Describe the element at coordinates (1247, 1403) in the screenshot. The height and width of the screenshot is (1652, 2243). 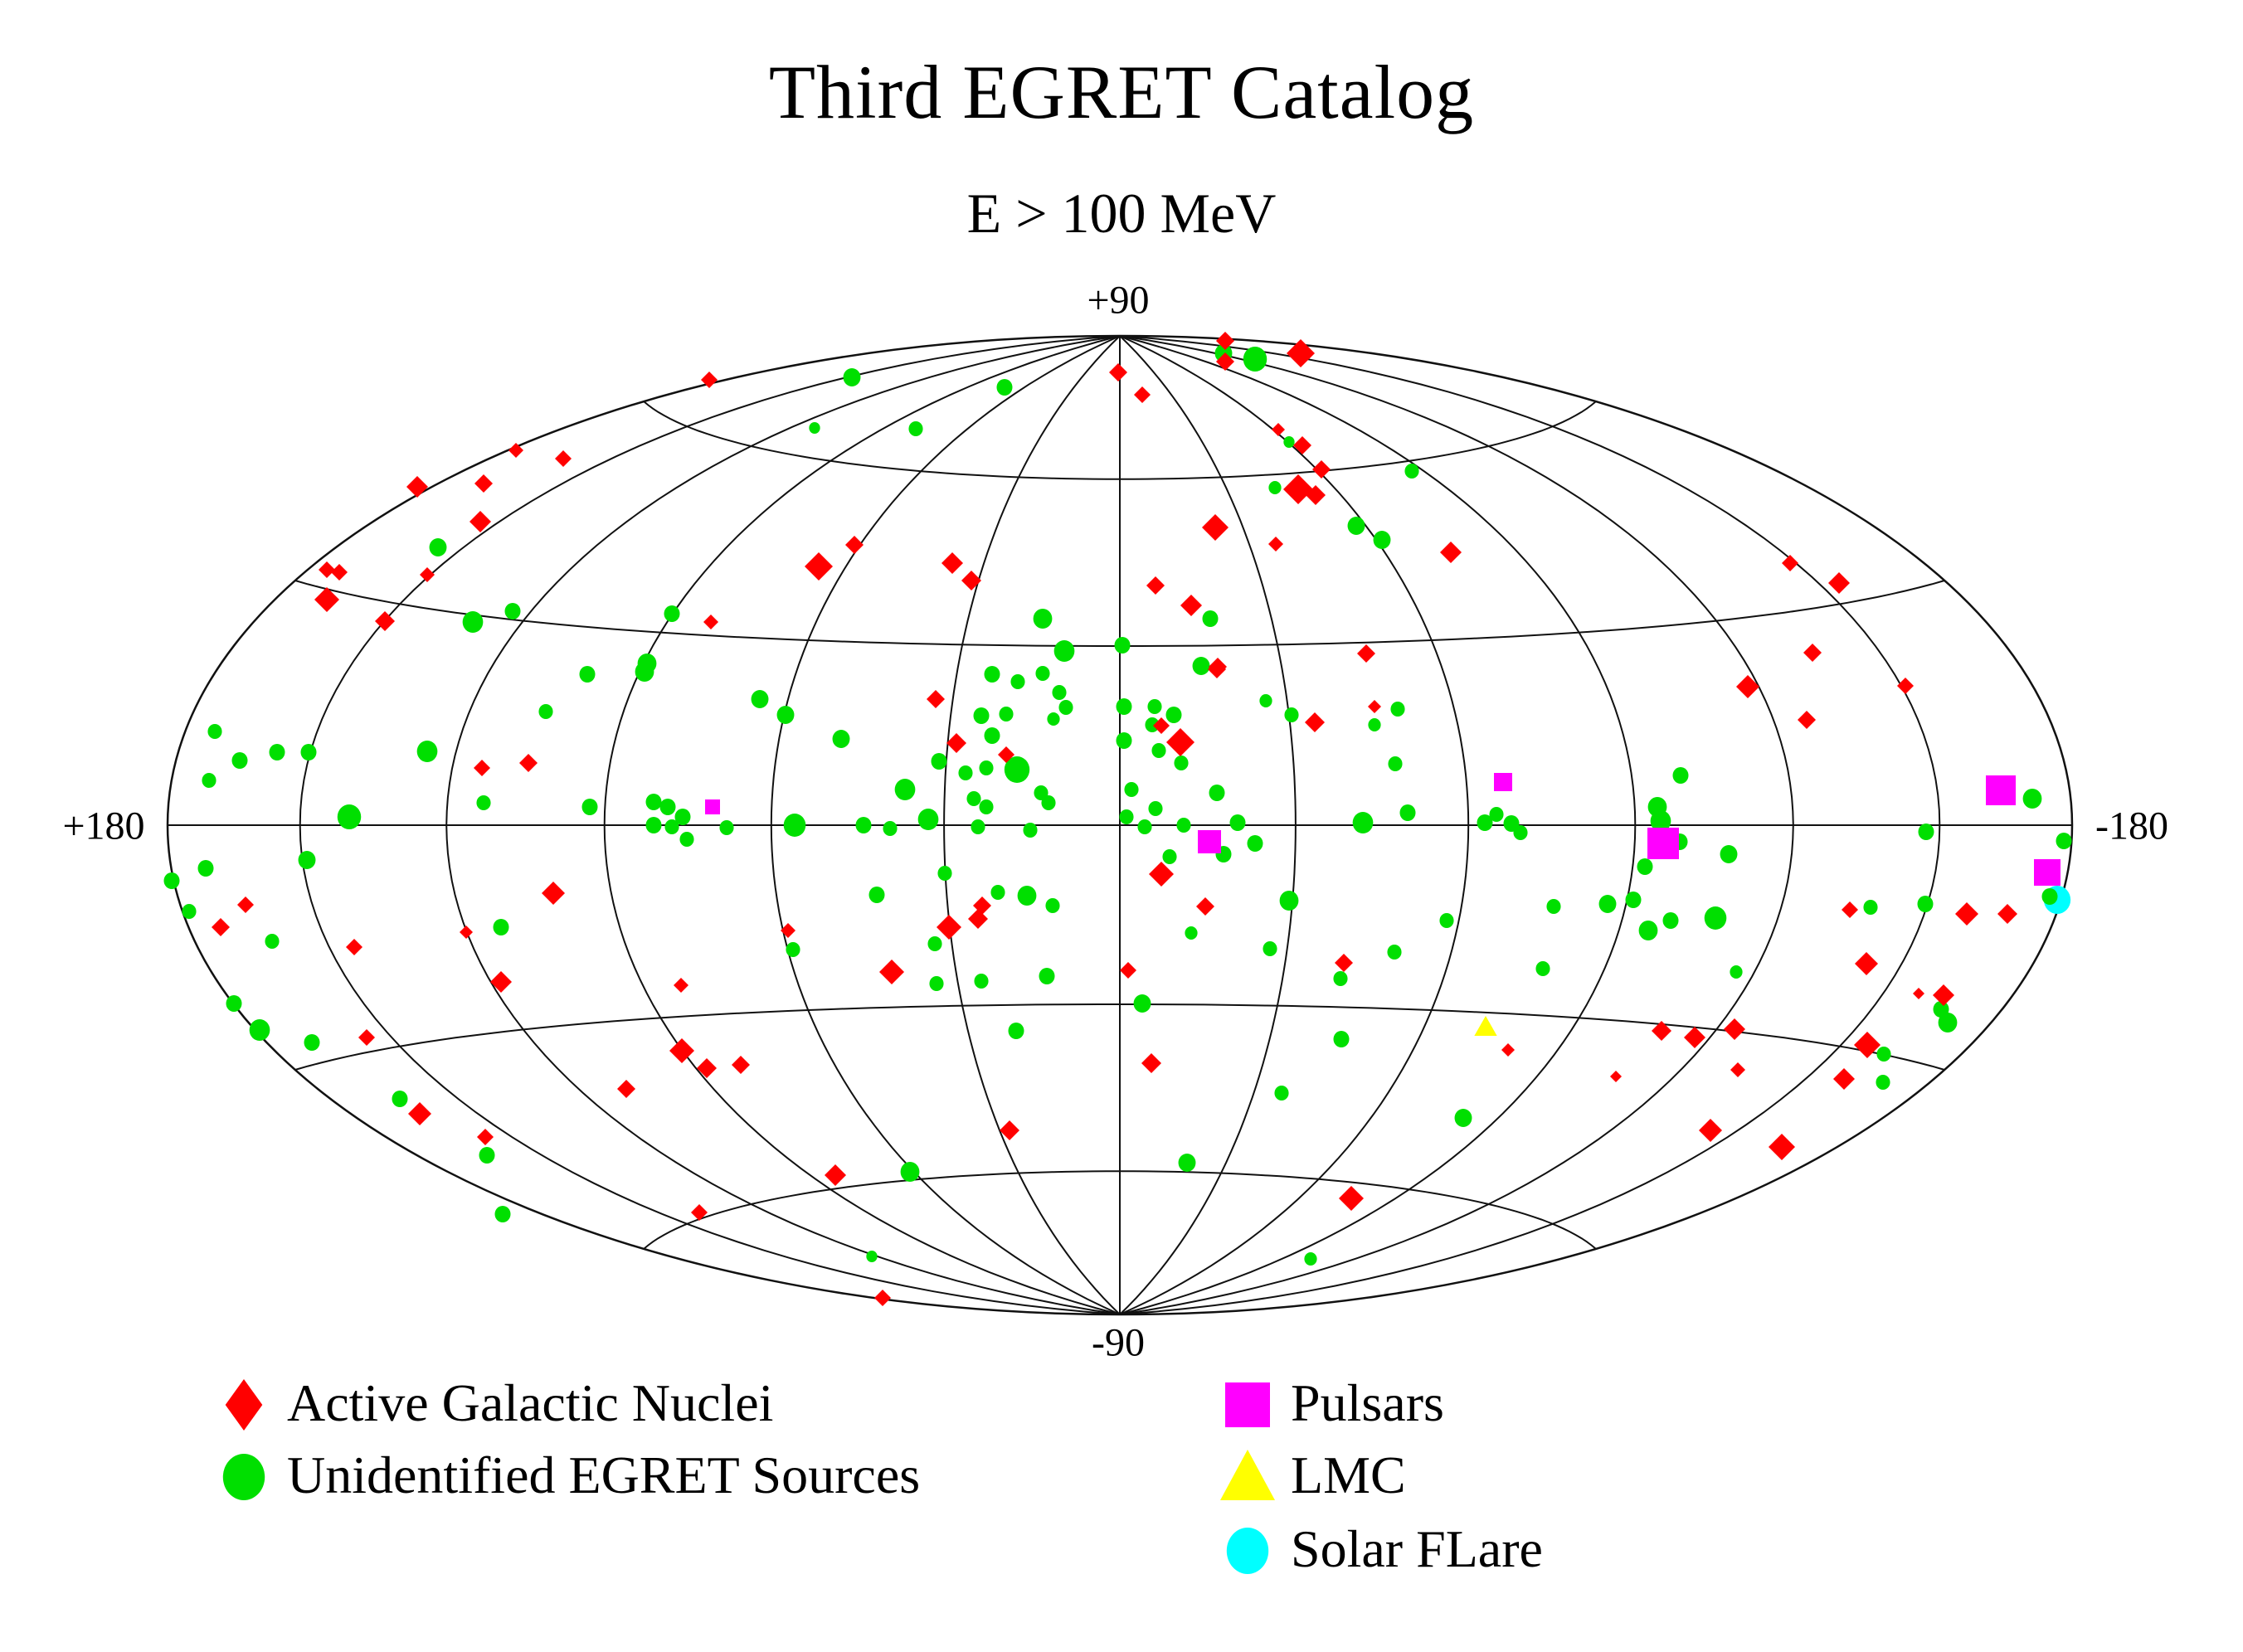
I see `pulsar-square-icon` at that location.